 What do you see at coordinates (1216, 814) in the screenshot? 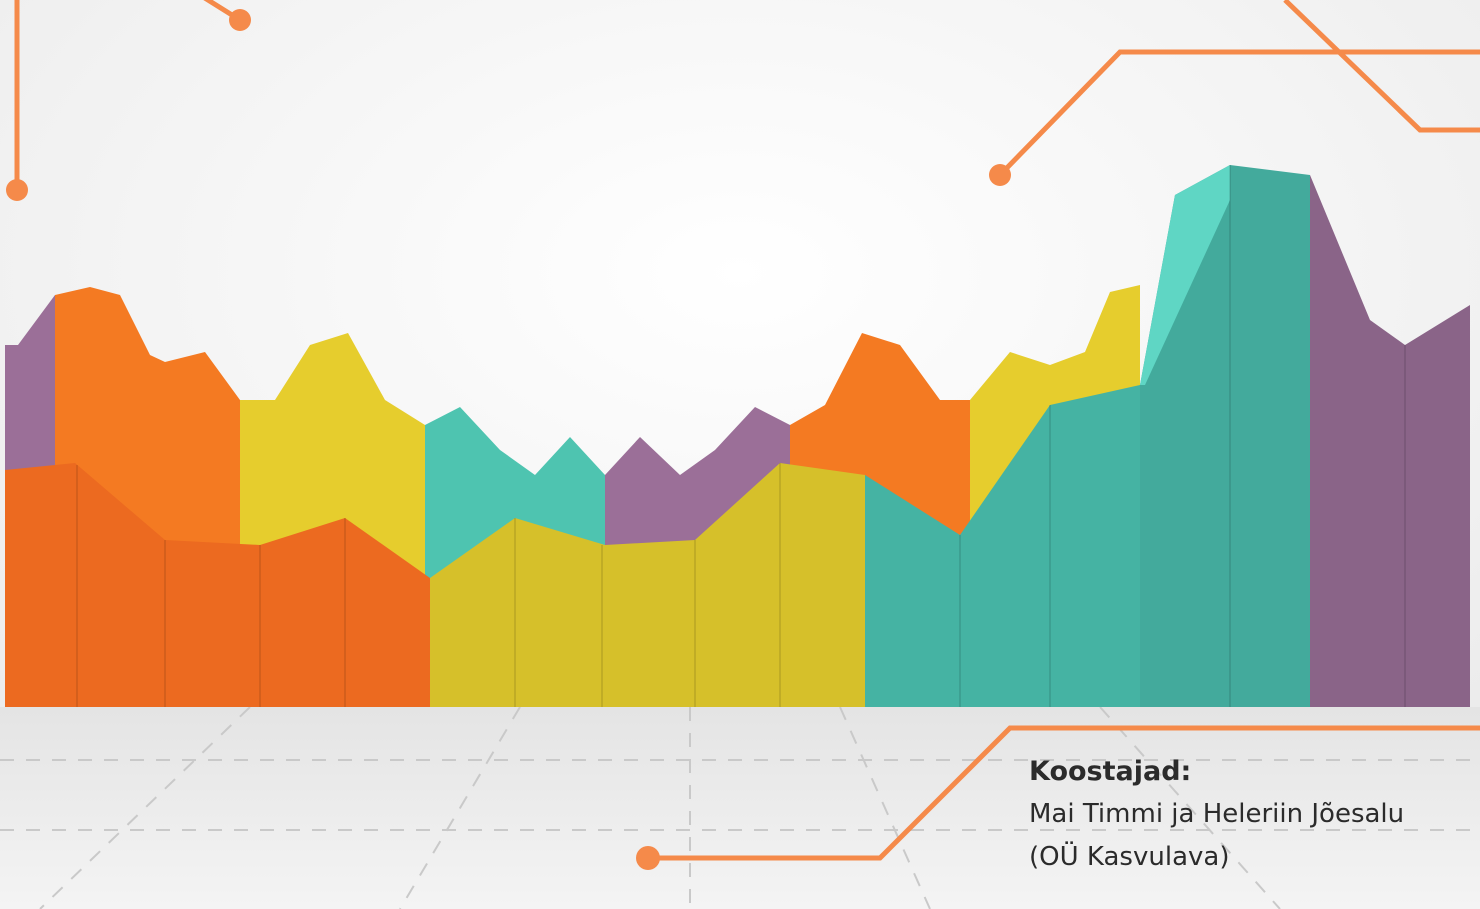
I see `credits-line: Mai Timmi ja Heleriin Jõesalu` at bounding box center [1216, 814].